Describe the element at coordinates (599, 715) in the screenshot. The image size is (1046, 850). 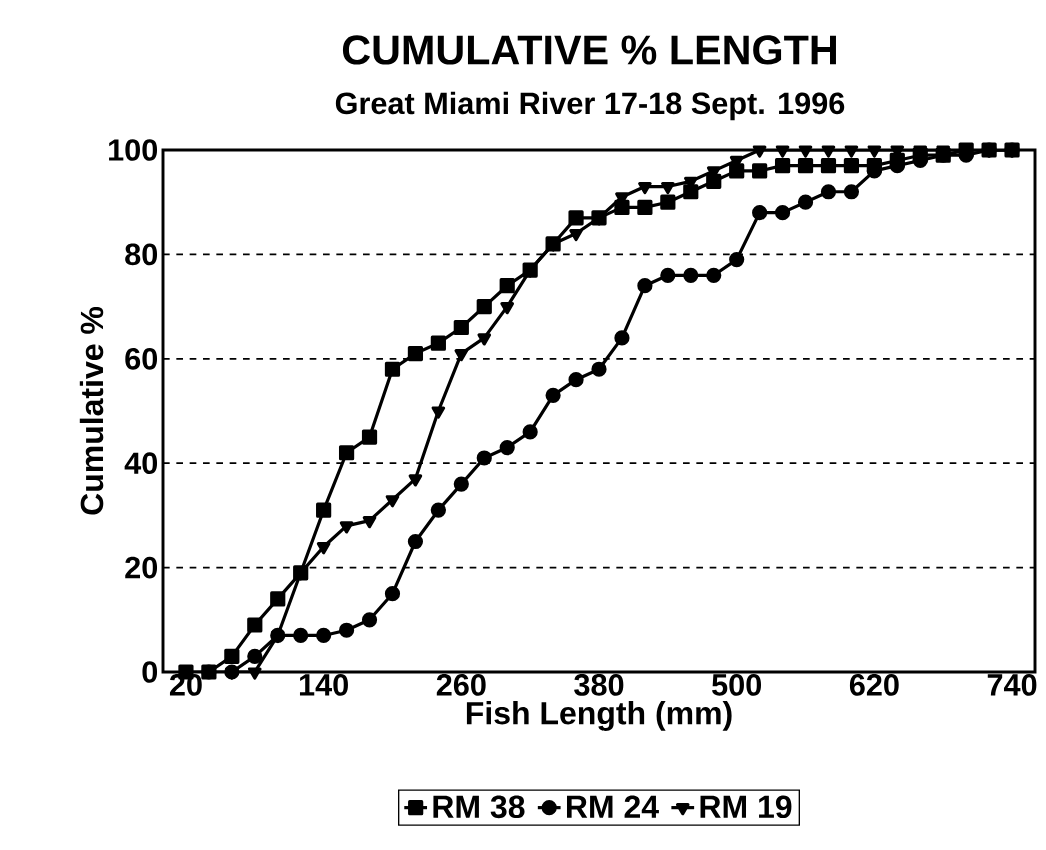
I see `x-axis-title: Fish Length (mm)` at that location.